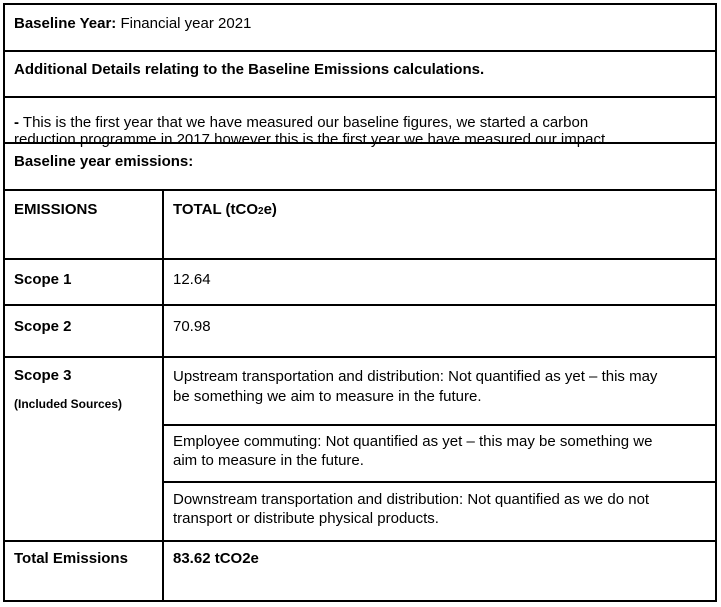  What do you see at coordinates (439, 224) in the screenshot?
I see `header-total-cell: TOTAL (tCO2e)` at bounding box center [439, 224].